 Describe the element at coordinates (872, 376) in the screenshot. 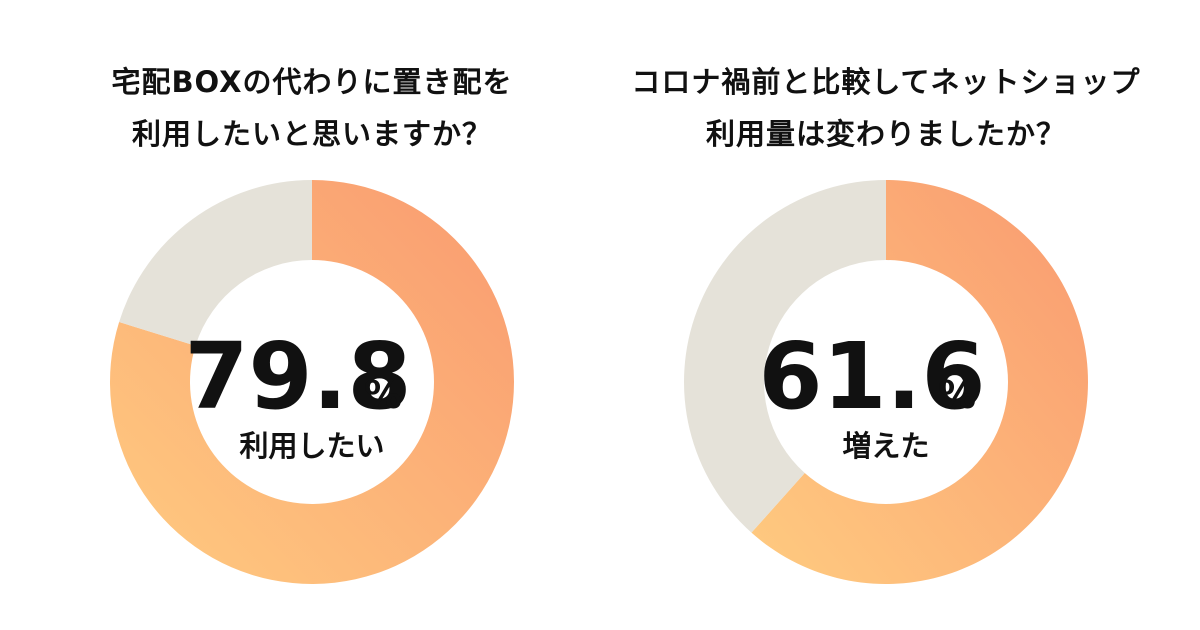

I see `percent-value: 61.6` at that location.